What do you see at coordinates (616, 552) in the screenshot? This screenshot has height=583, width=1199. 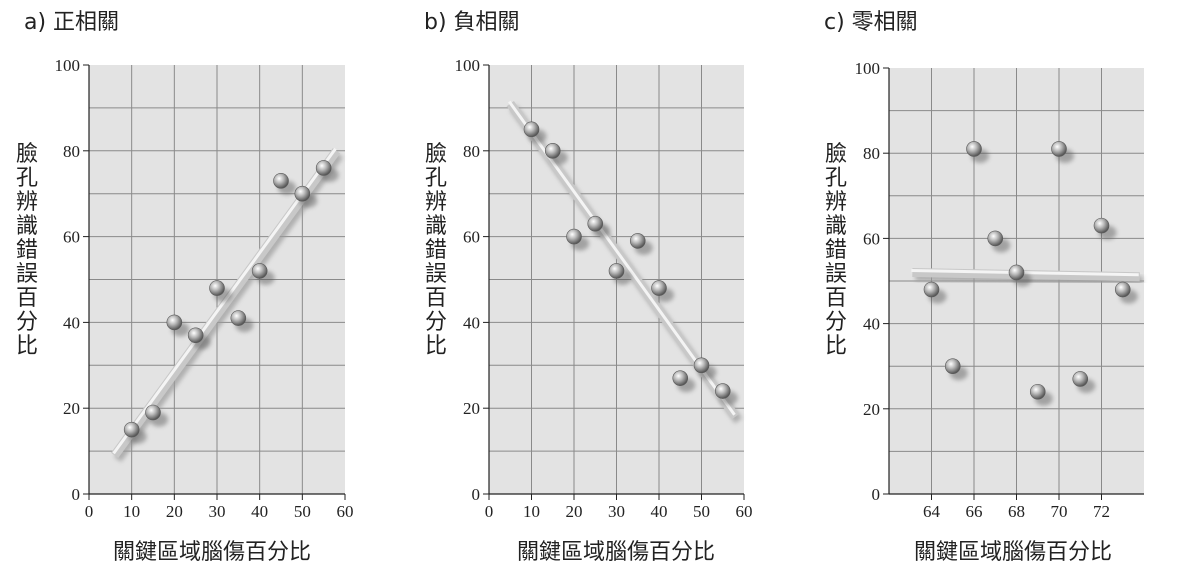 I see `x-axis-label: 關鍵區域腦傷百分比` at bounding box center [616, 552].